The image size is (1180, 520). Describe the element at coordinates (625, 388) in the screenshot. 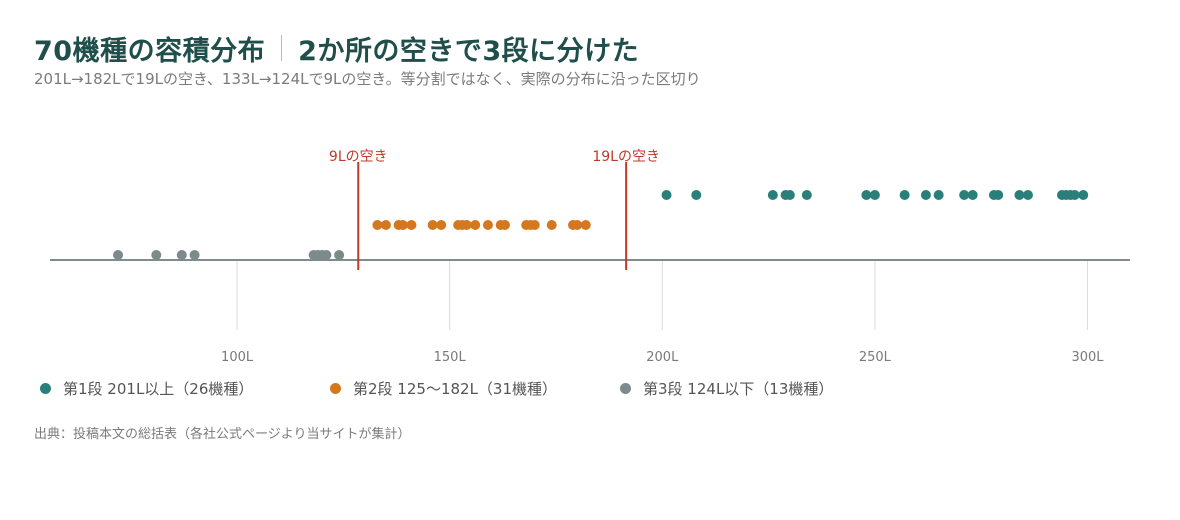

I see `legend-dot-tier3` at that location.